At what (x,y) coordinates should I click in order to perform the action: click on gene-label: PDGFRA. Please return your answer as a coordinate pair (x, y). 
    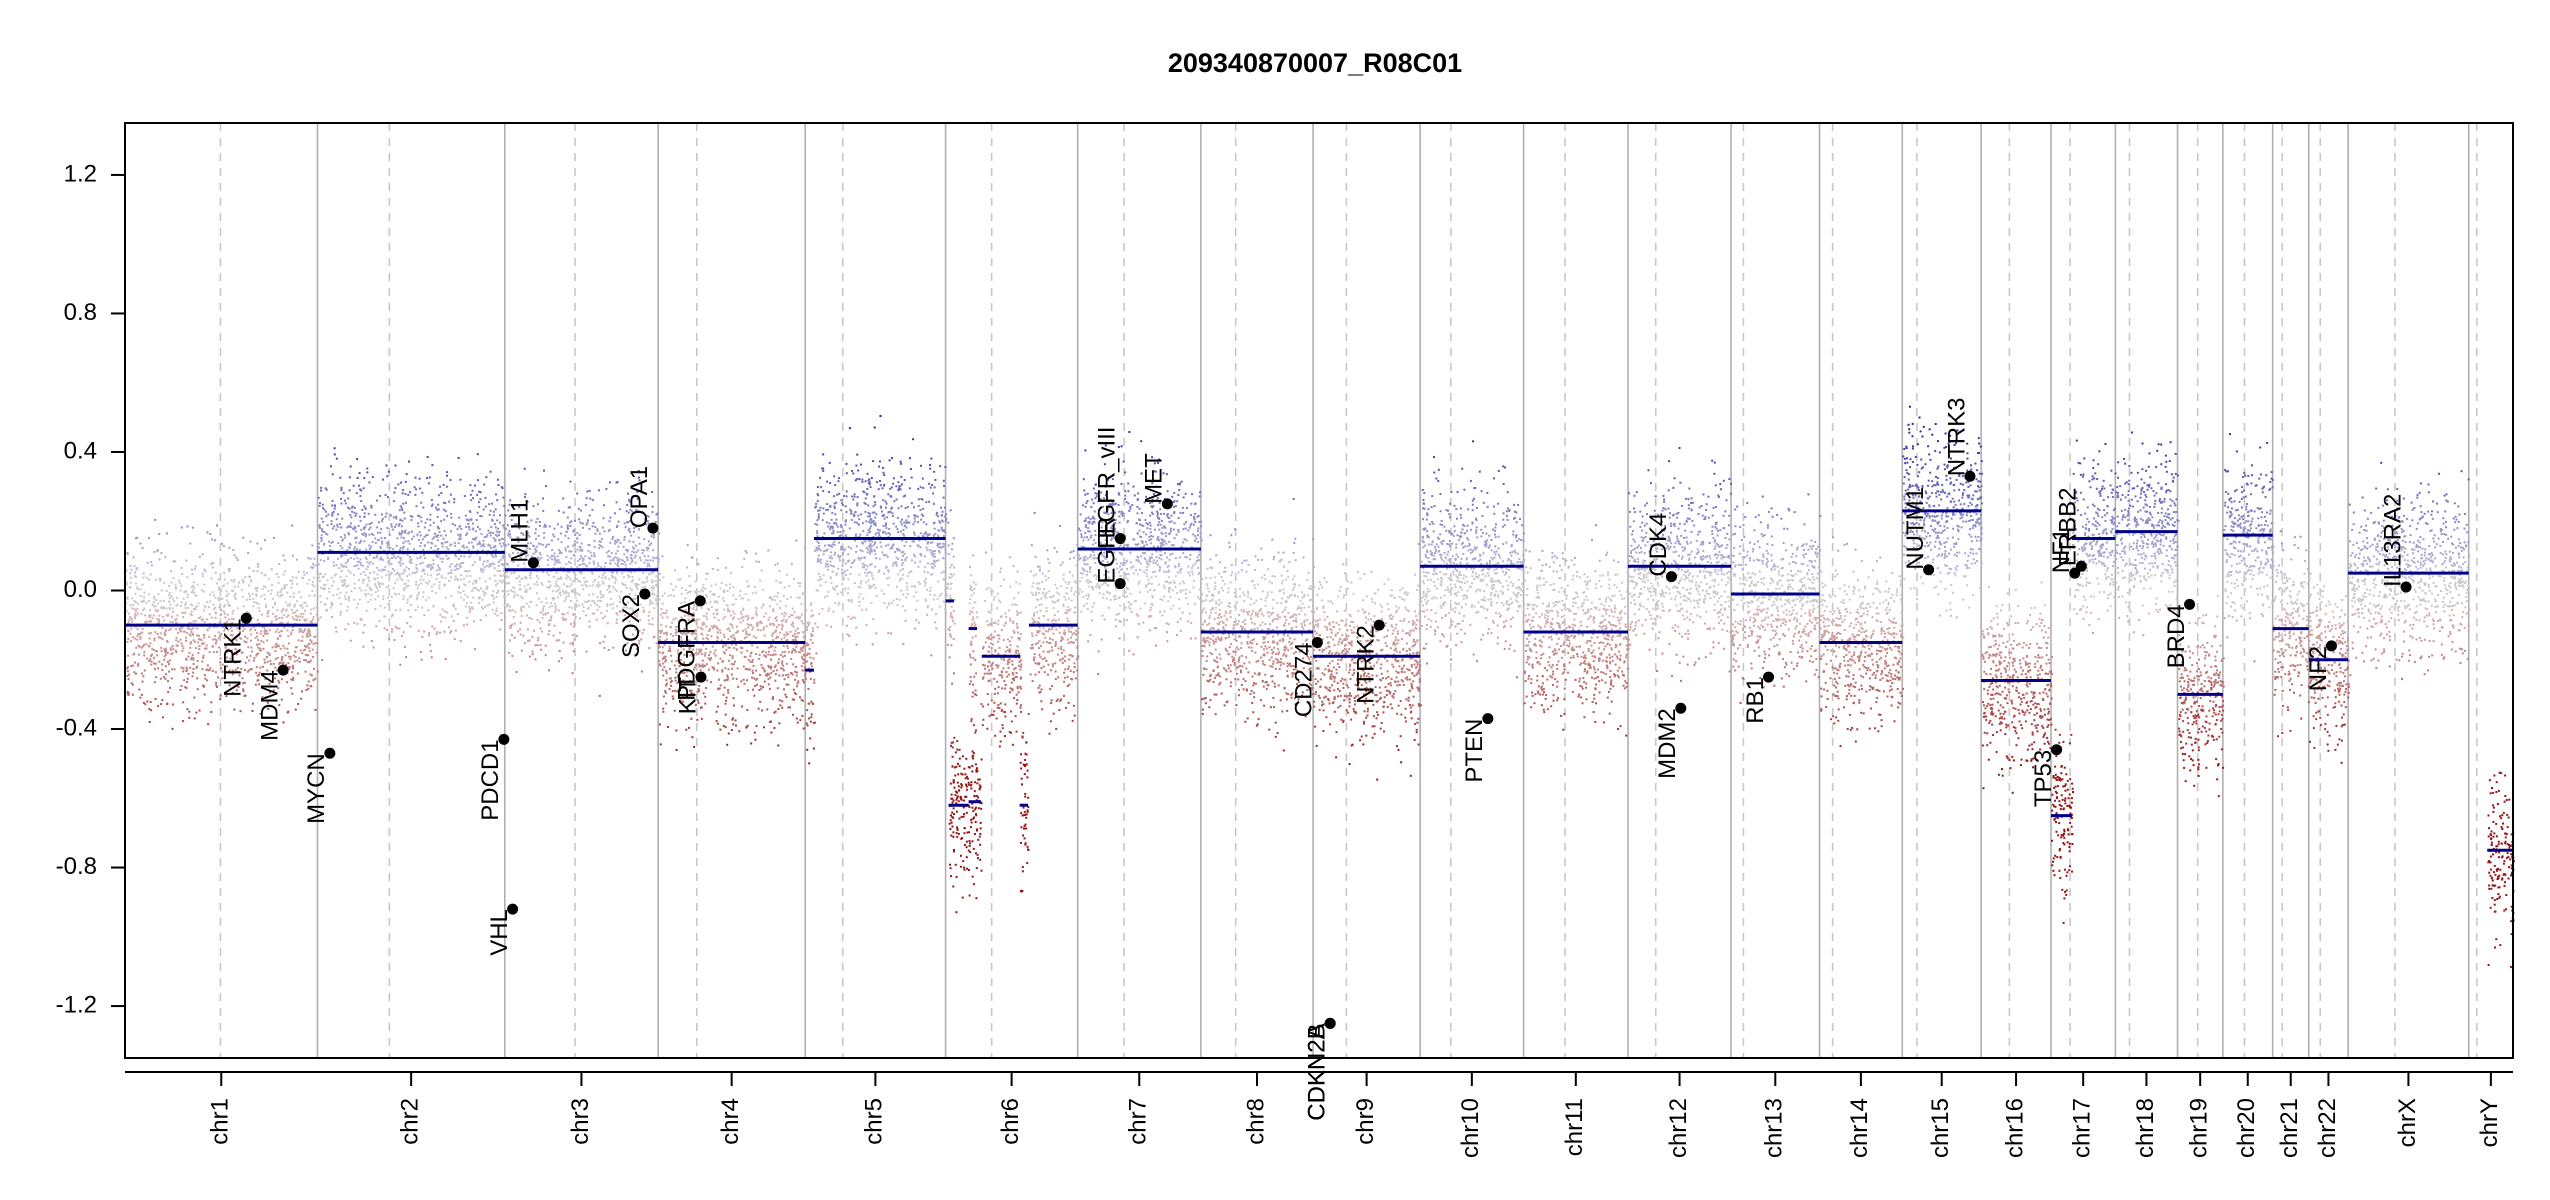
    Looking at the image, I should click on (687, 651).